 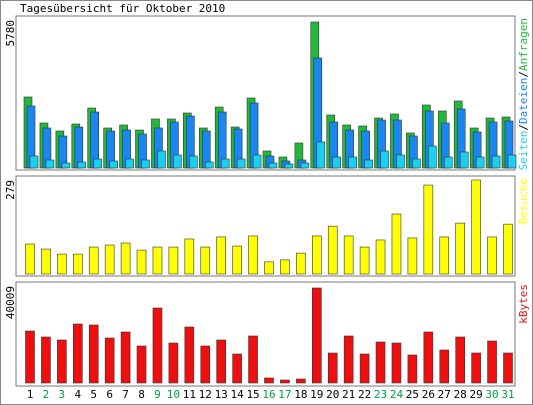 What do you see at coordinates (284, 394) in the screenshot?
I see `x-tick-label: 17` at bounding box center [284, 394].